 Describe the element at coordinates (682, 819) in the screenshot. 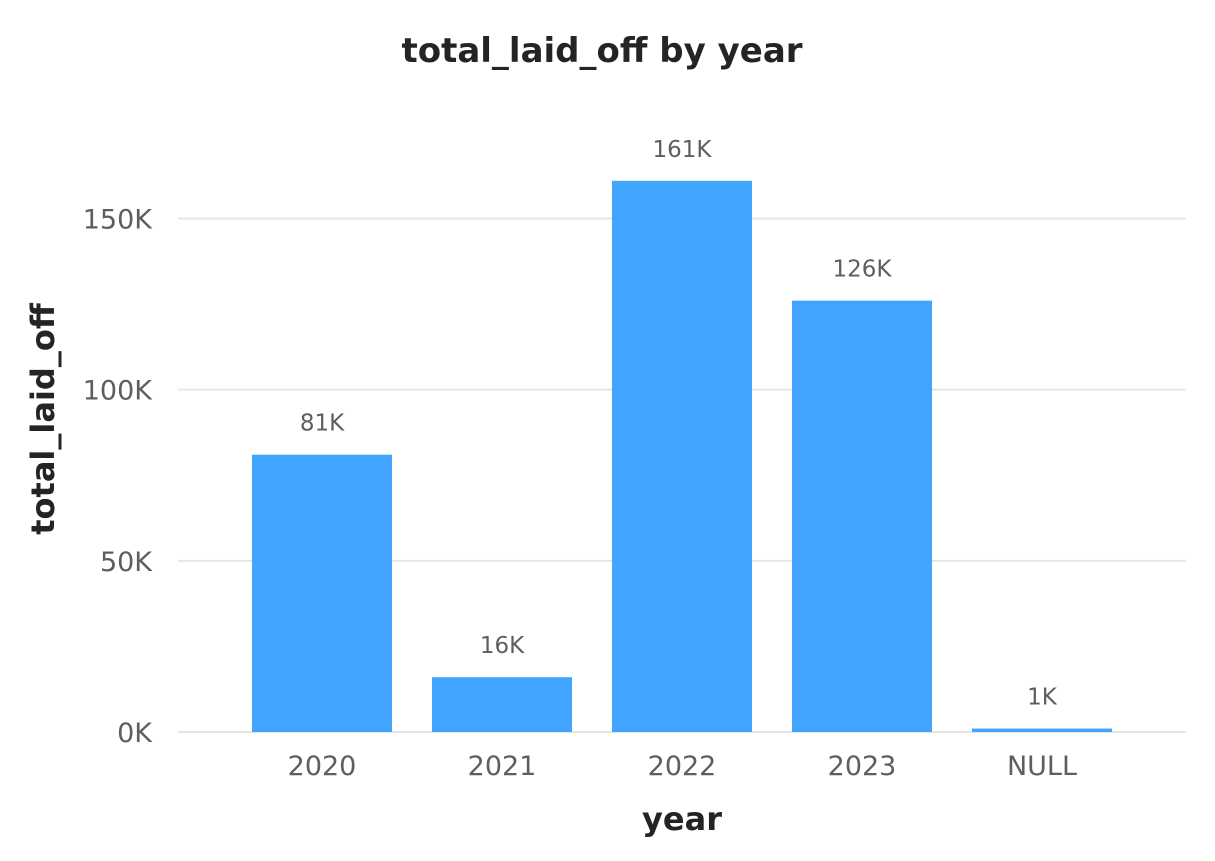

I see `x-axis-title: year` at that location.